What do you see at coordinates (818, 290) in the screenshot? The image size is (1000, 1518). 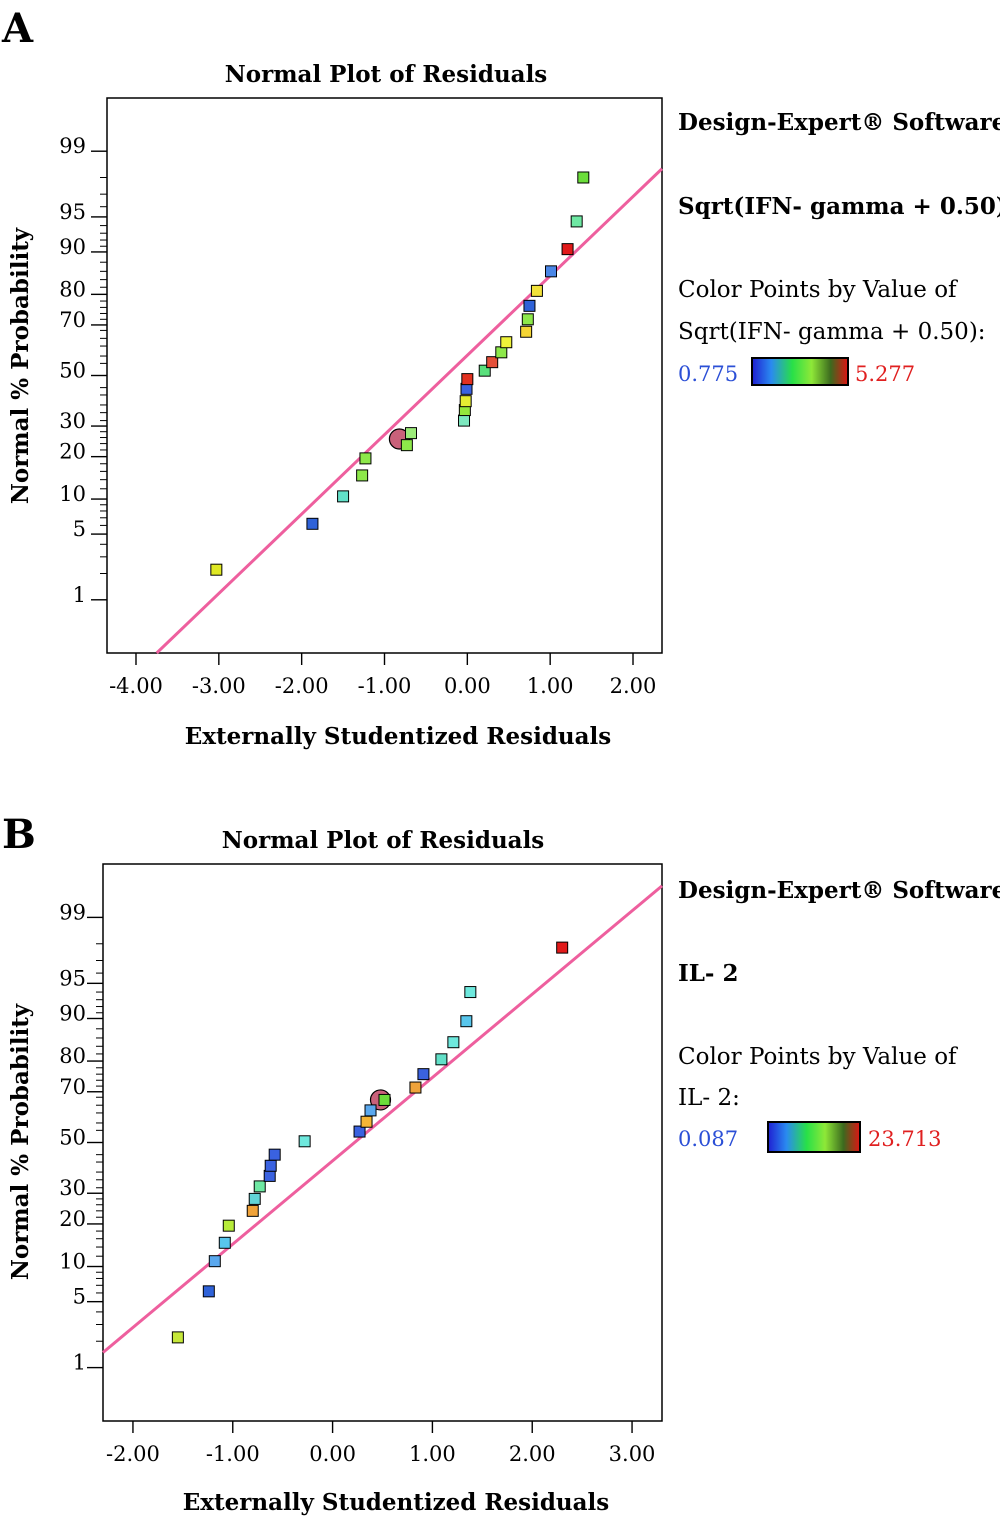 I see `color-by-label: Color Points by Value of` at bounding box center [818, 290].